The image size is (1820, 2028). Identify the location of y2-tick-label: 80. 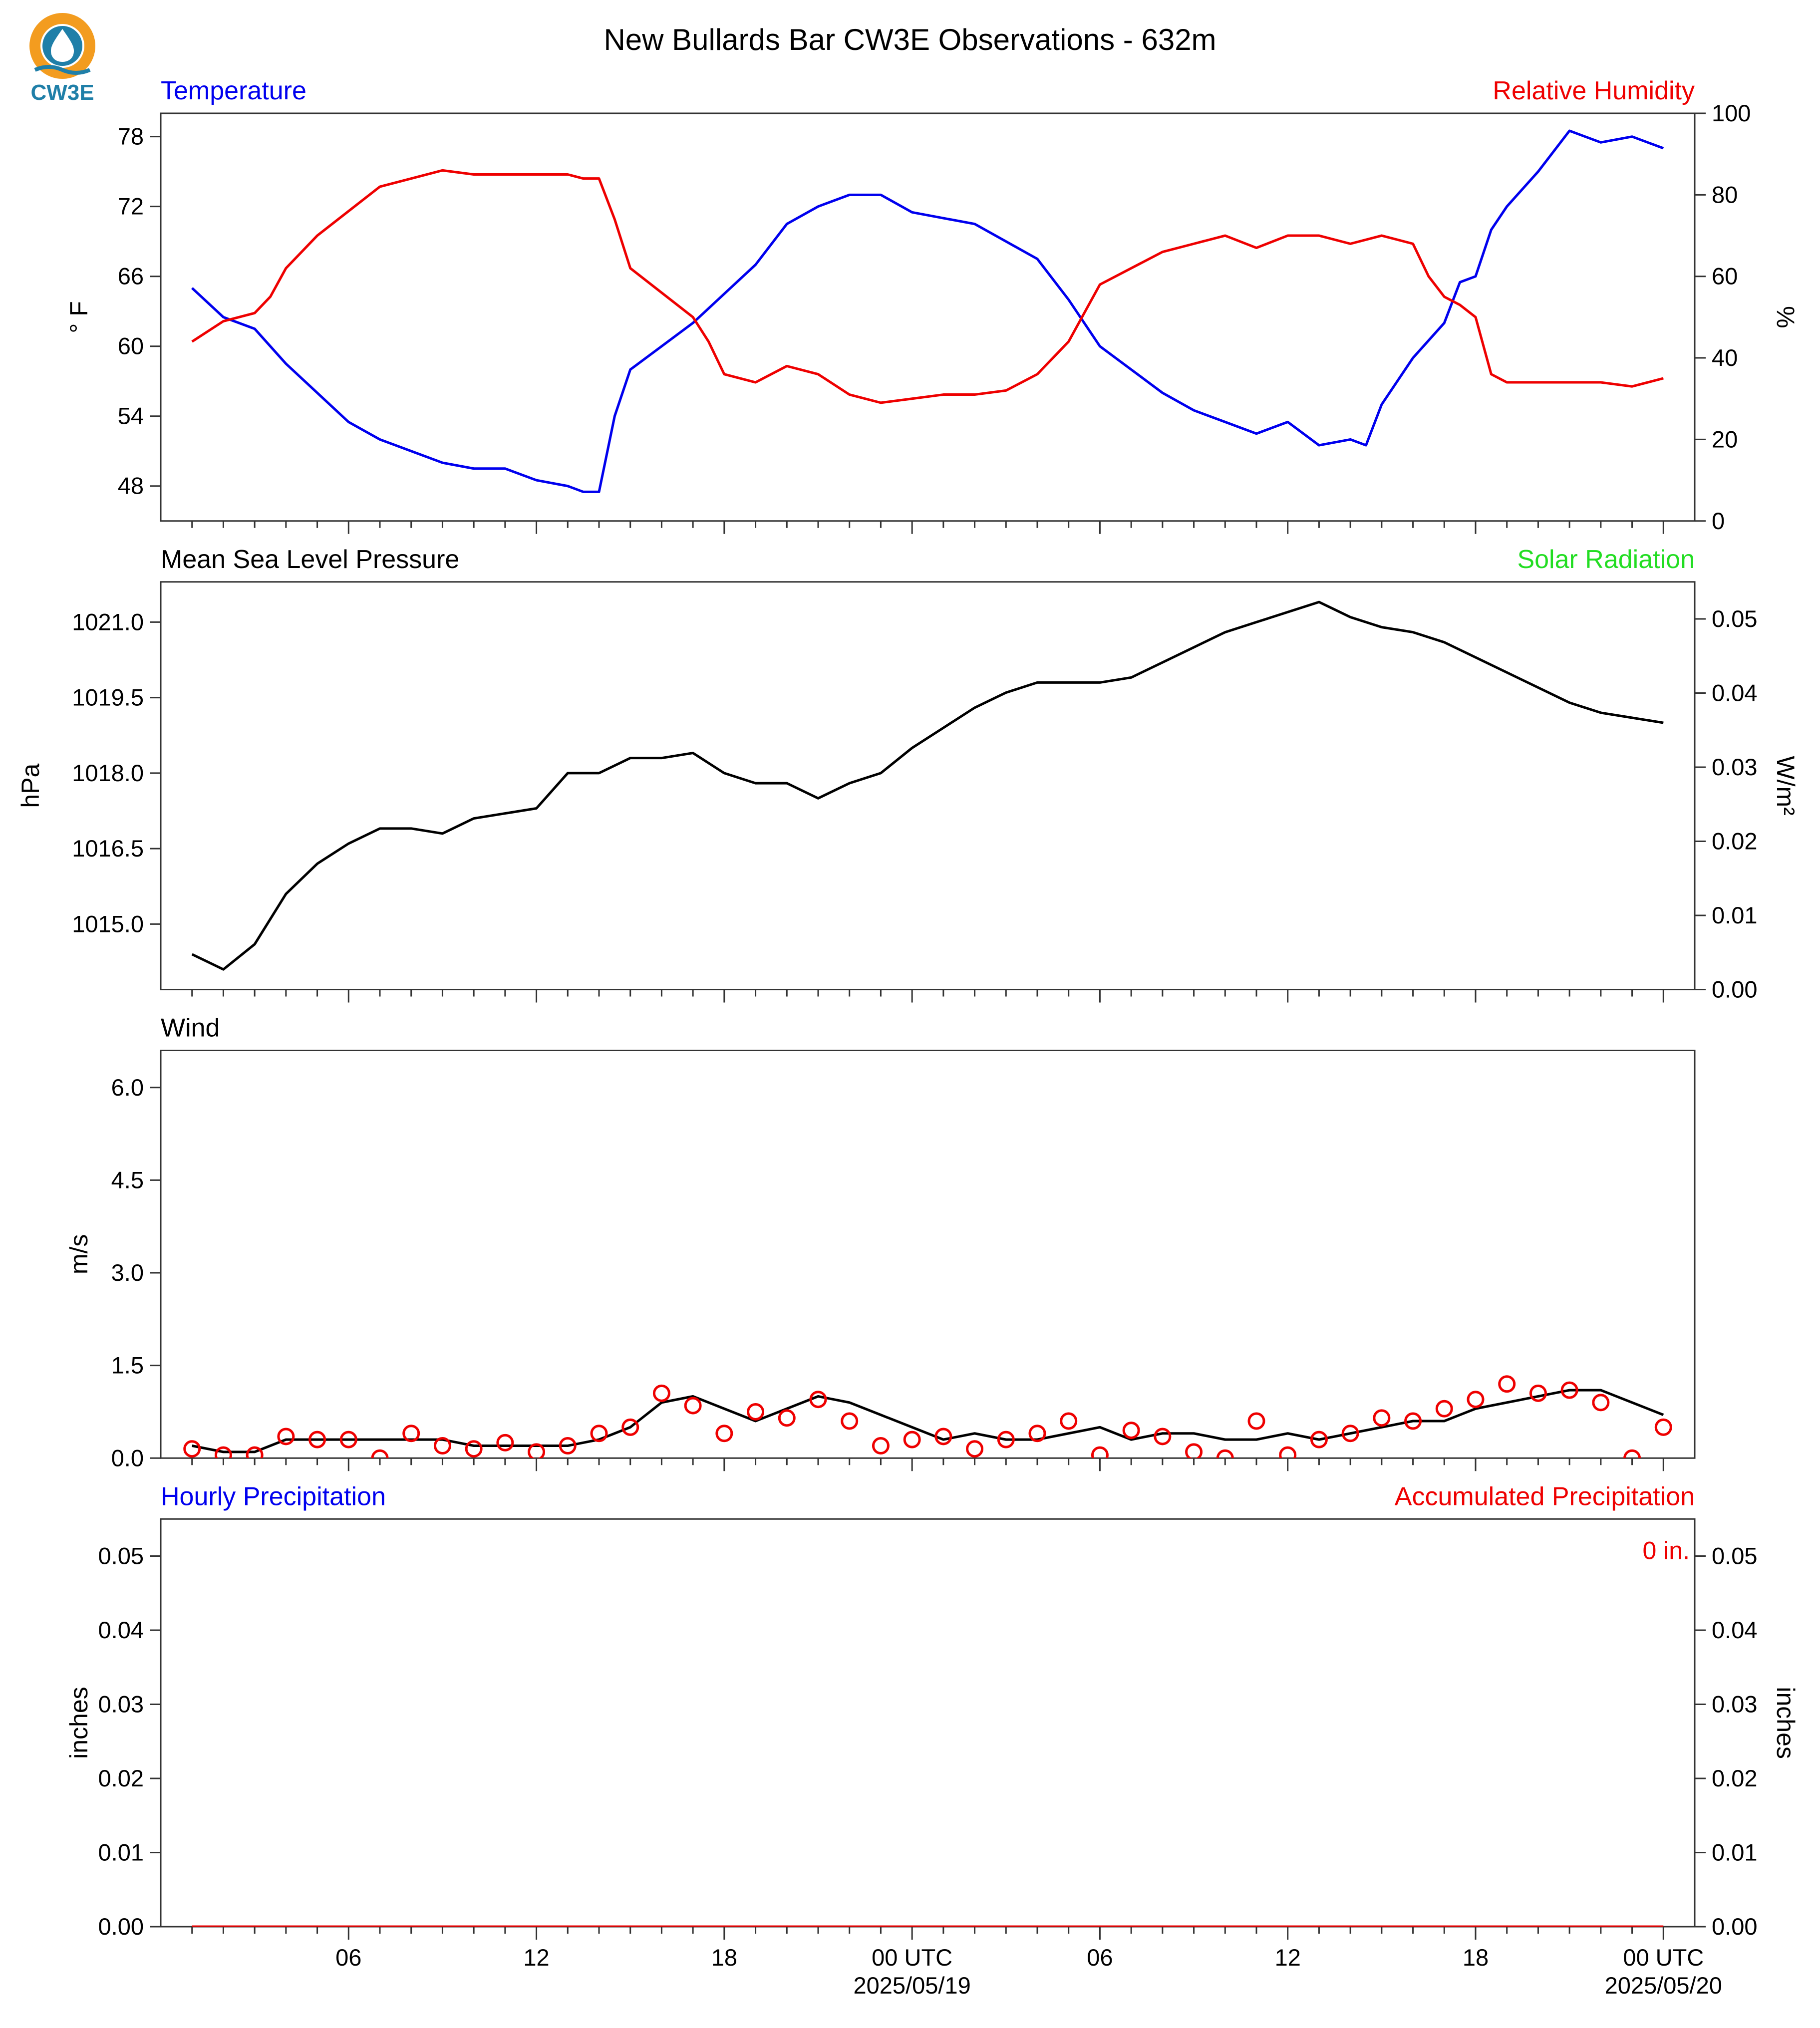
(1725, 194).